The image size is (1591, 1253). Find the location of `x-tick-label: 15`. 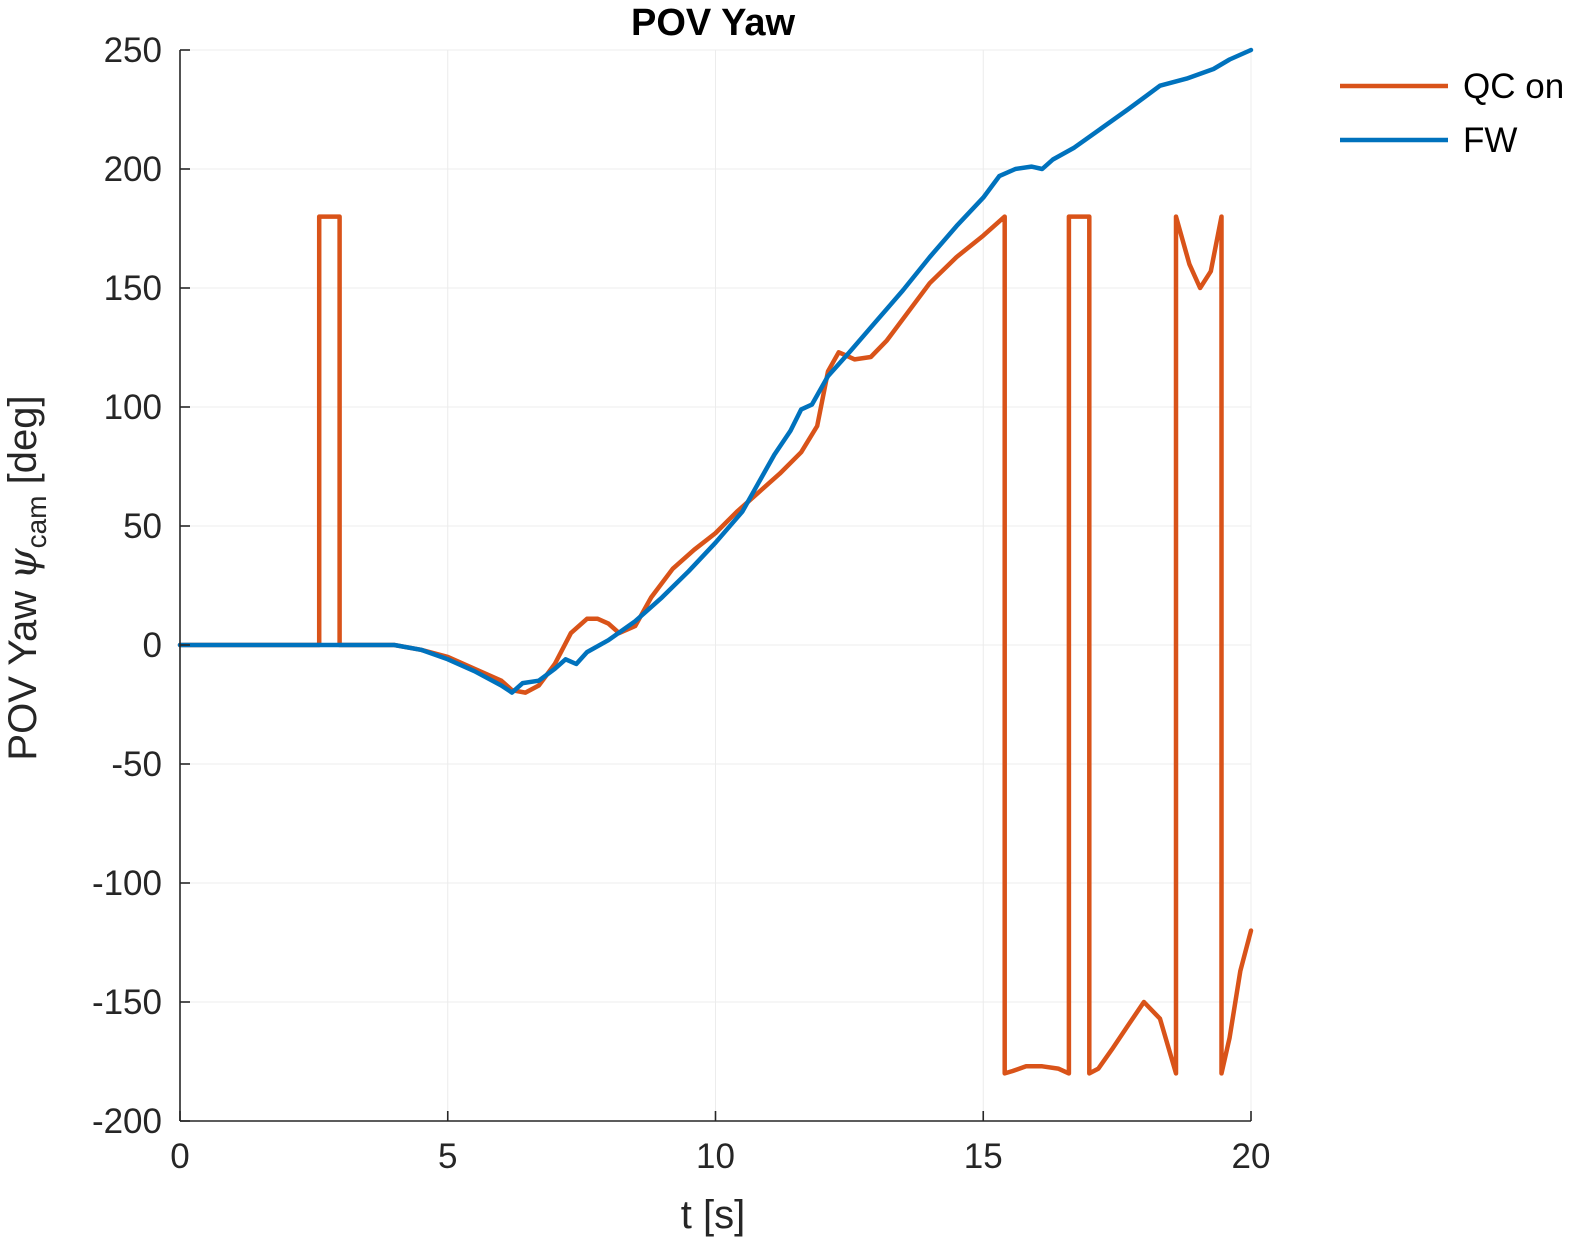

x-tick-label: 15 is located at coordinates (983, 1156).